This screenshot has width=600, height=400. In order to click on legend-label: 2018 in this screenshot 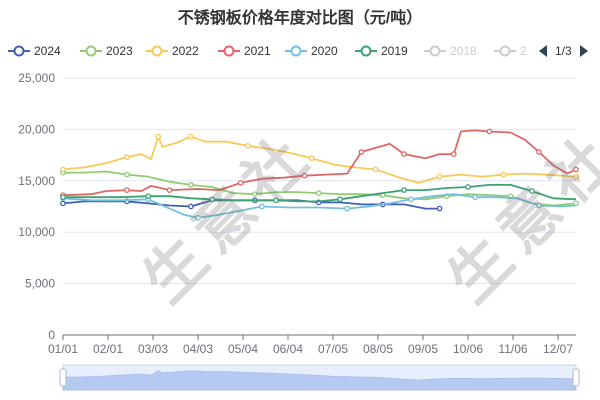, I will do `click(463, 51)`.